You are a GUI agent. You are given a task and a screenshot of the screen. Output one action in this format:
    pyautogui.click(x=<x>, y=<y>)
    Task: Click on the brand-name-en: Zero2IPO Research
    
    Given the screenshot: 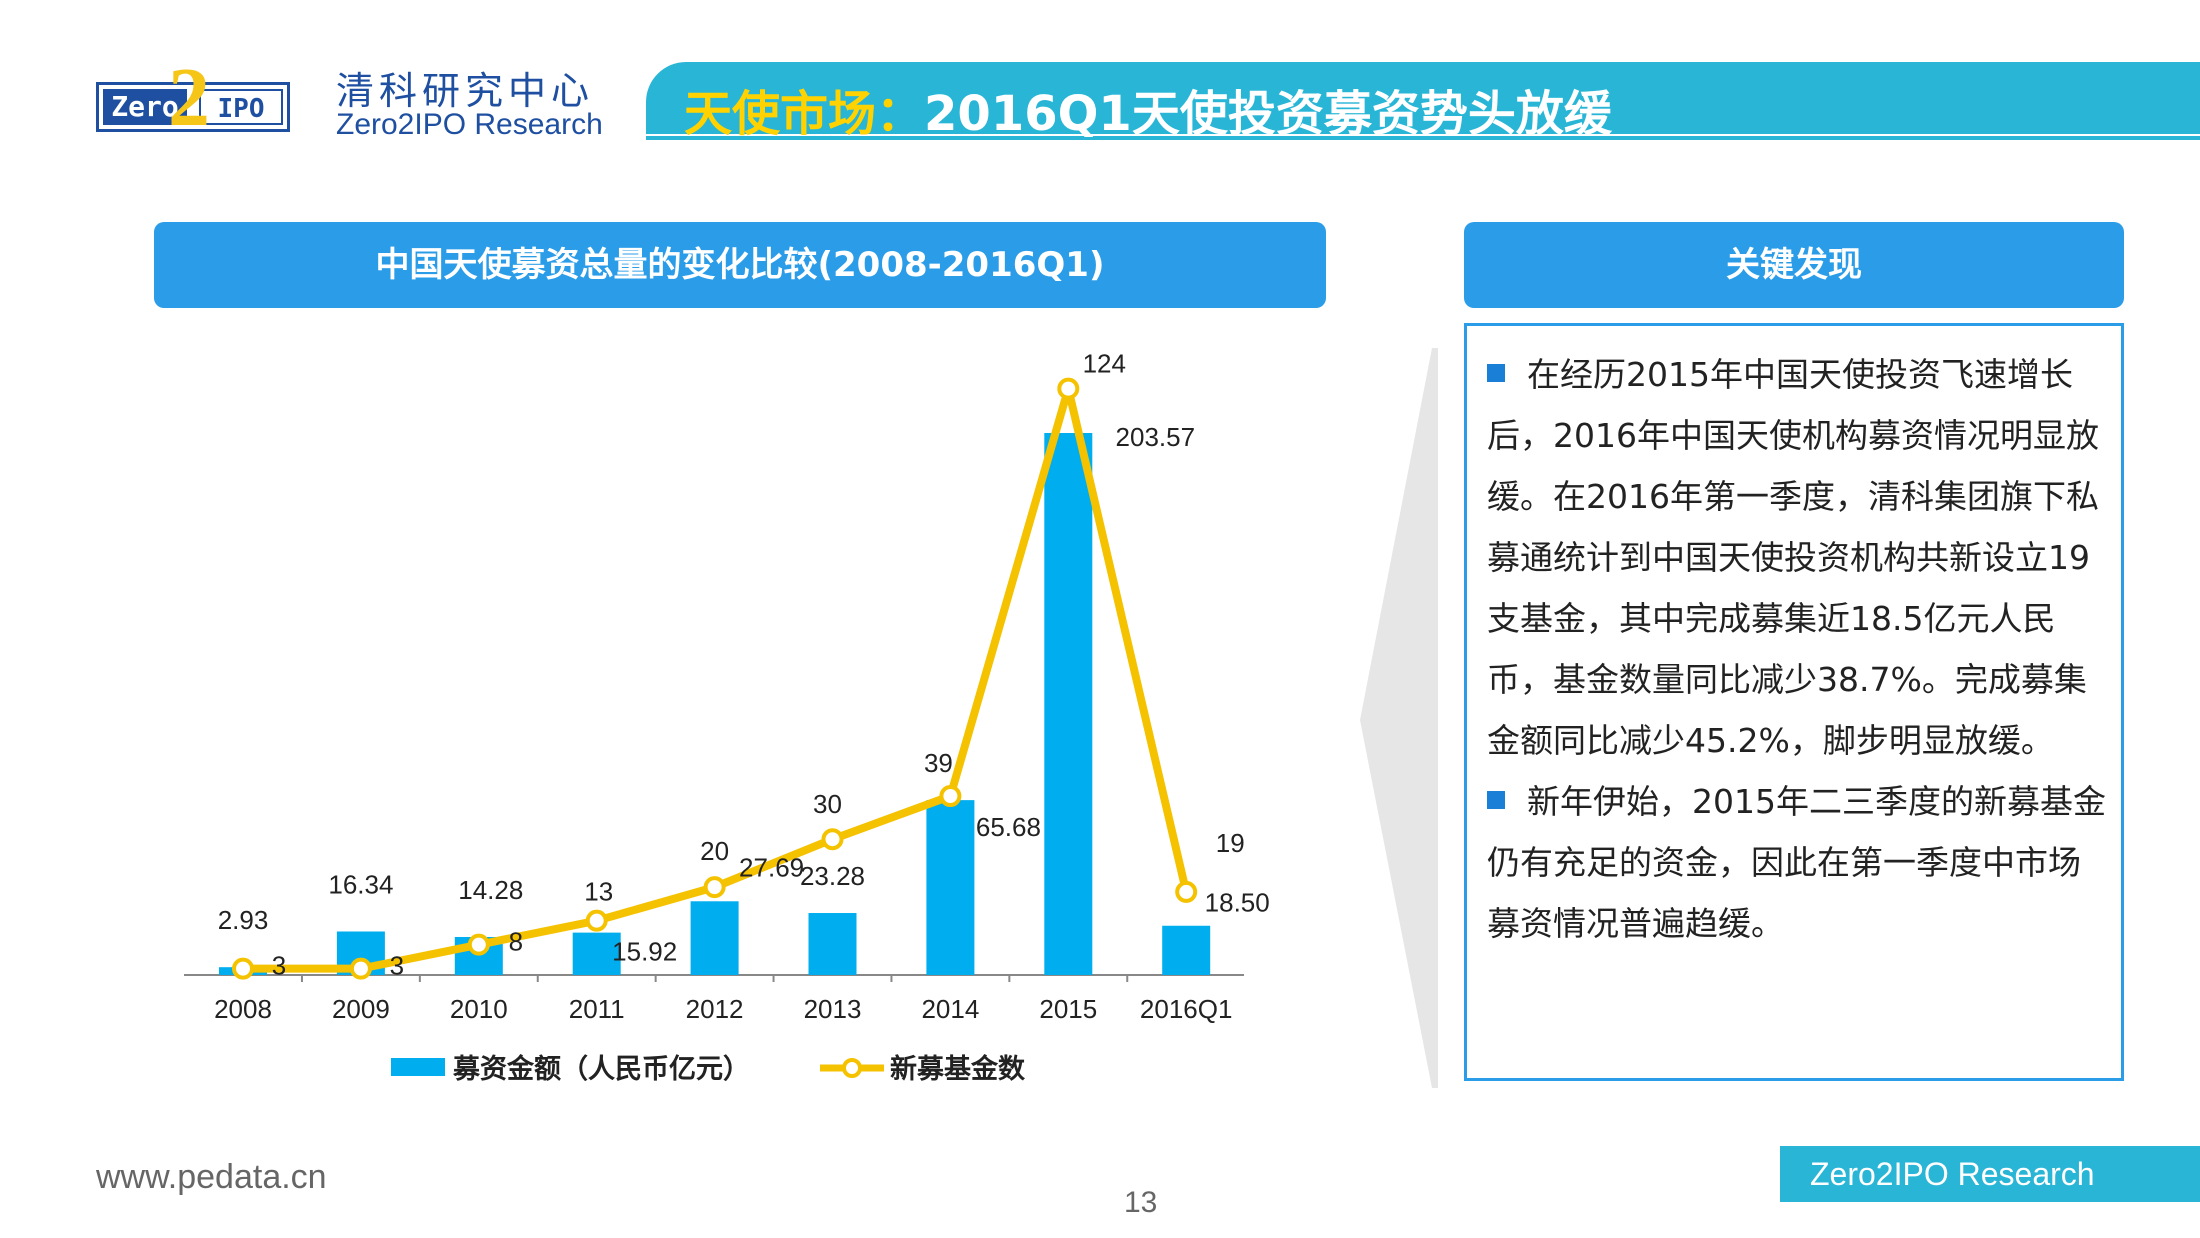 What is the action you would take?
    pyautogui.click(x=469, y=124)
    